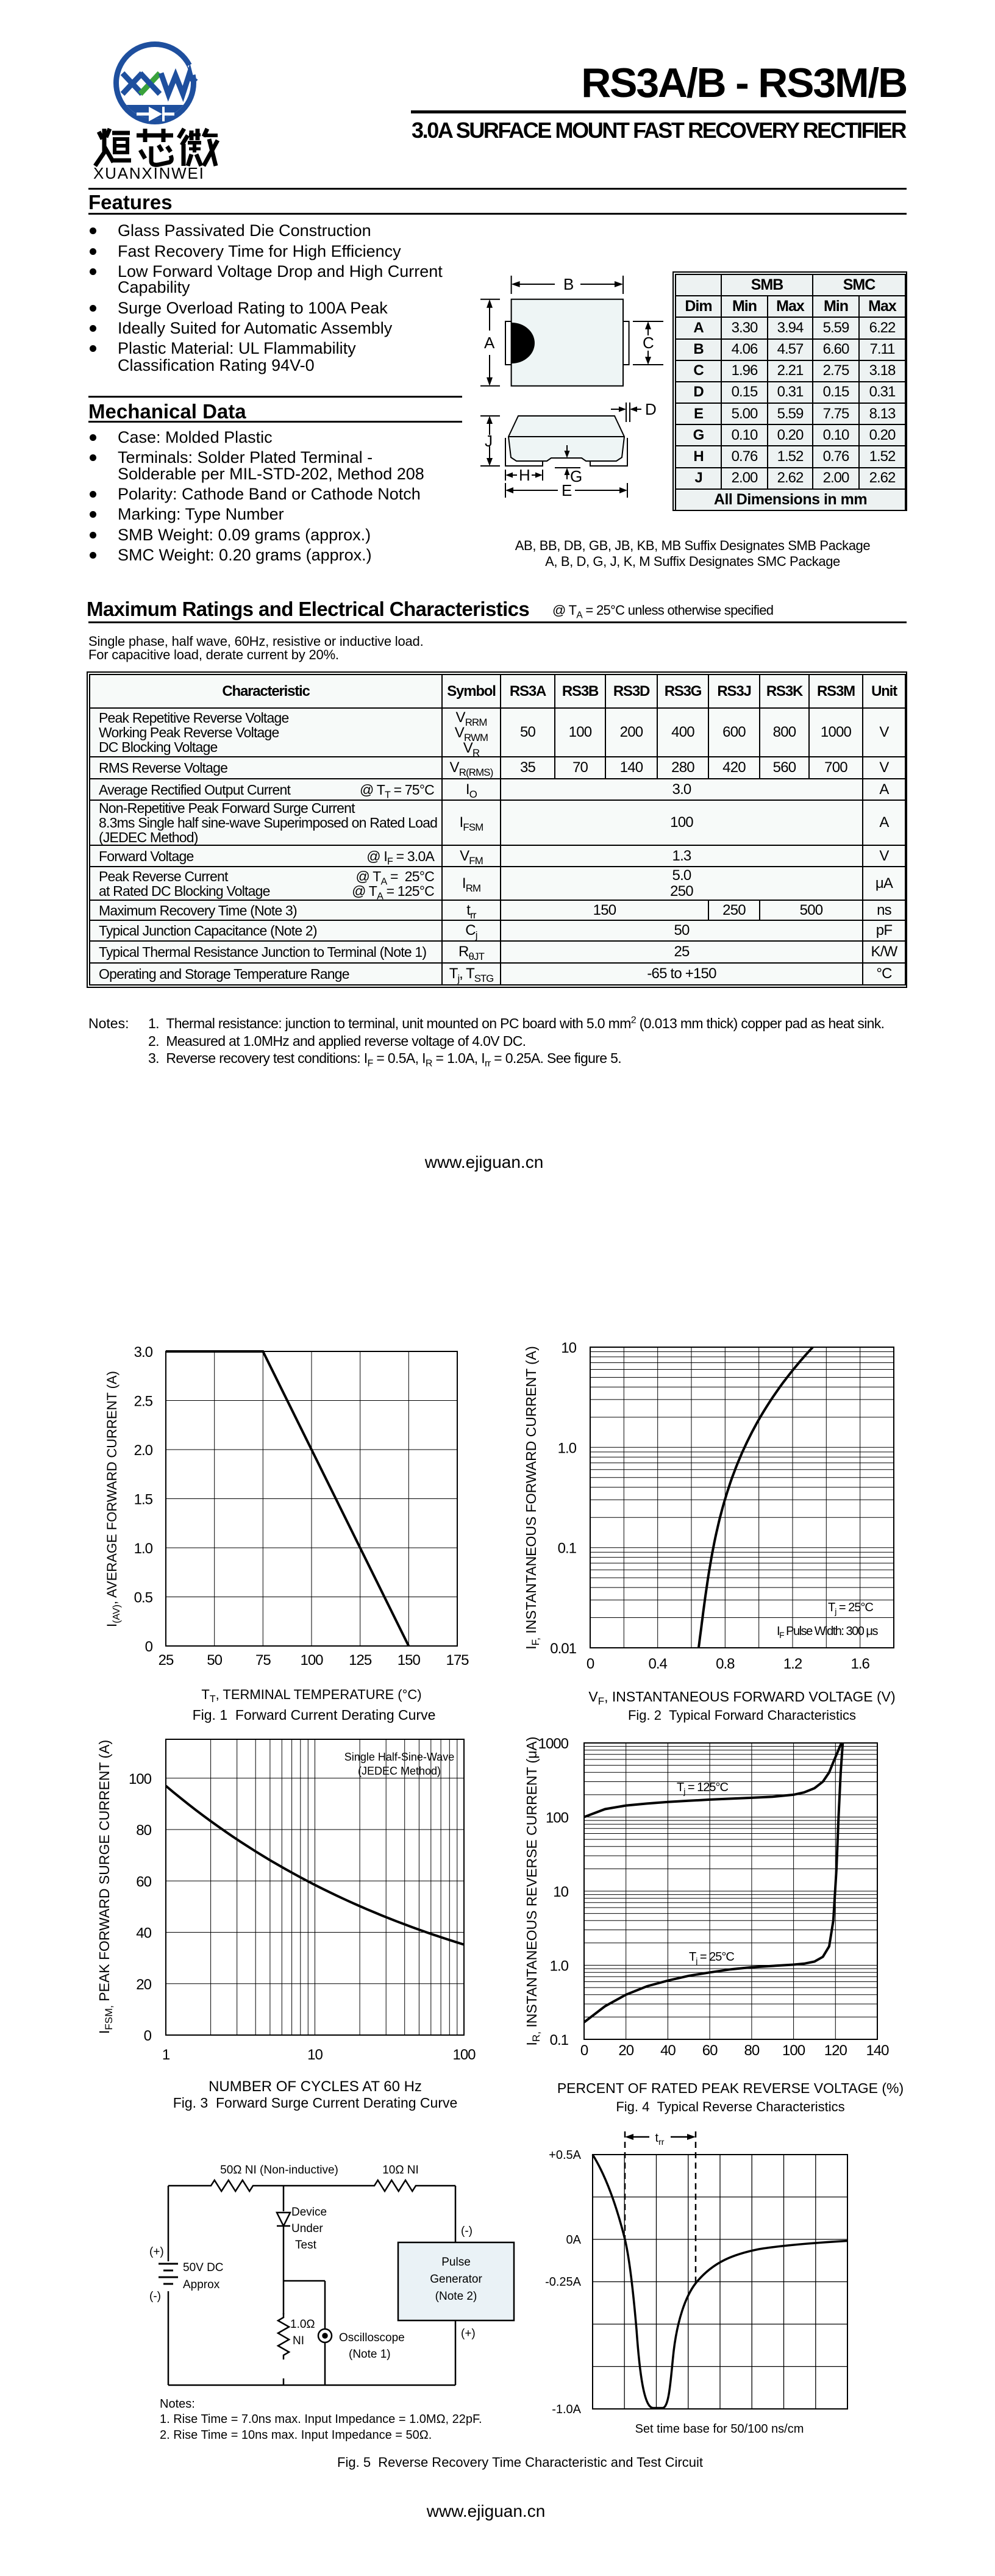 Image resolution: width=995 pixels, height=2576 pixels. What do you see at coordinates (532, 1498) in the screenshot?
I see `svg-text:IF,​ INSTANTANEOUS FORWARD CUR: IF,​ INSTANTANEOUS FORWARD CURRENT (A)` at bounding box center [532, 1498].